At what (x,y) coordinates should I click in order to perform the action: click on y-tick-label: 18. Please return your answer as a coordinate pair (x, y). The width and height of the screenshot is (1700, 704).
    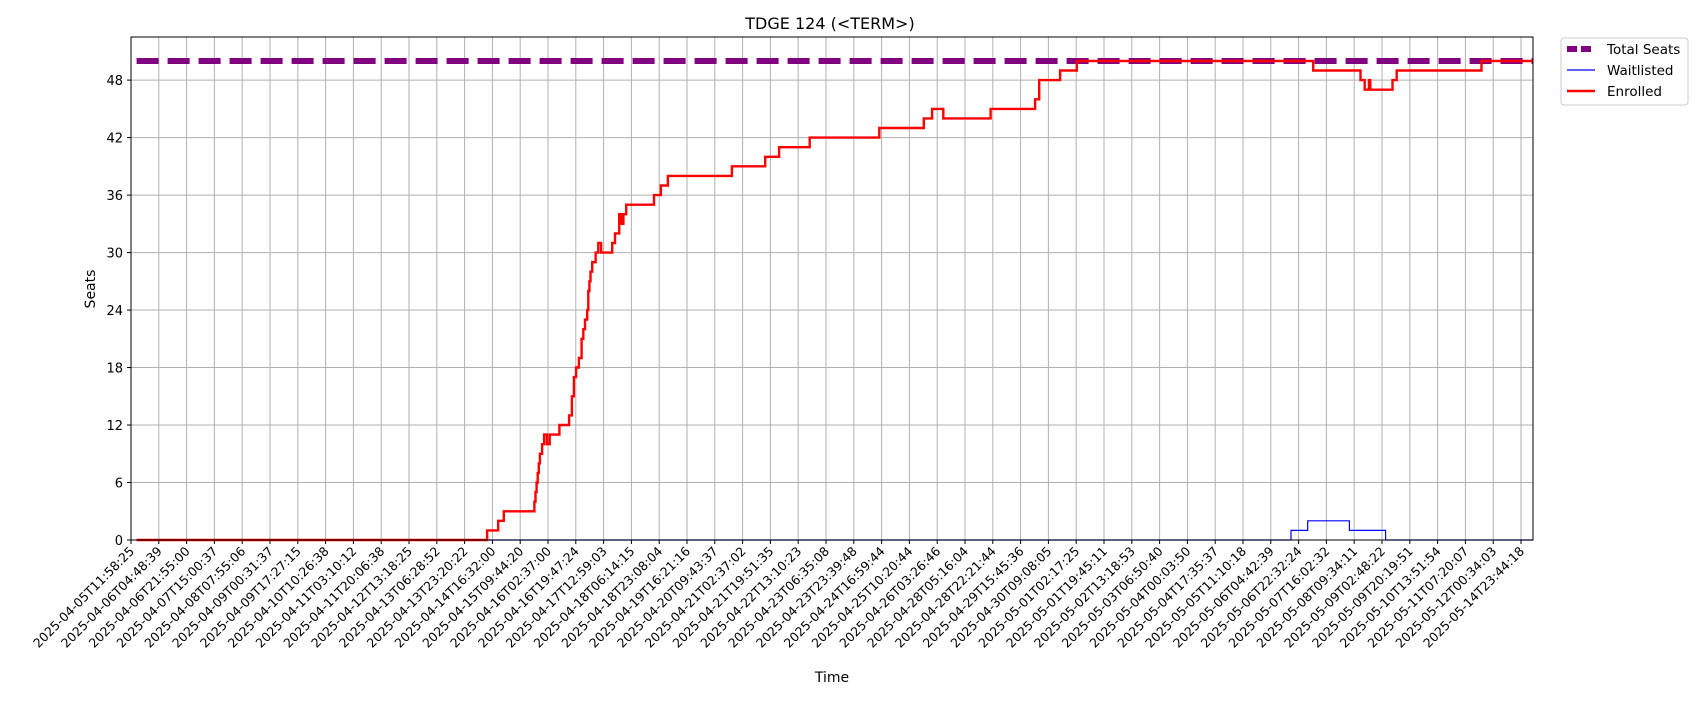
    Looking at the image, I should click on (114, 369).